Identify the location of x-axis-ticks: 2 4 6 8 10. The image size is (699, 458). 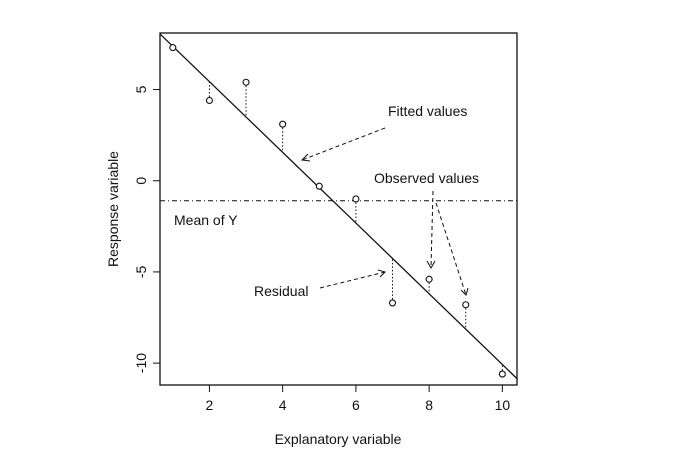
(358, 399).